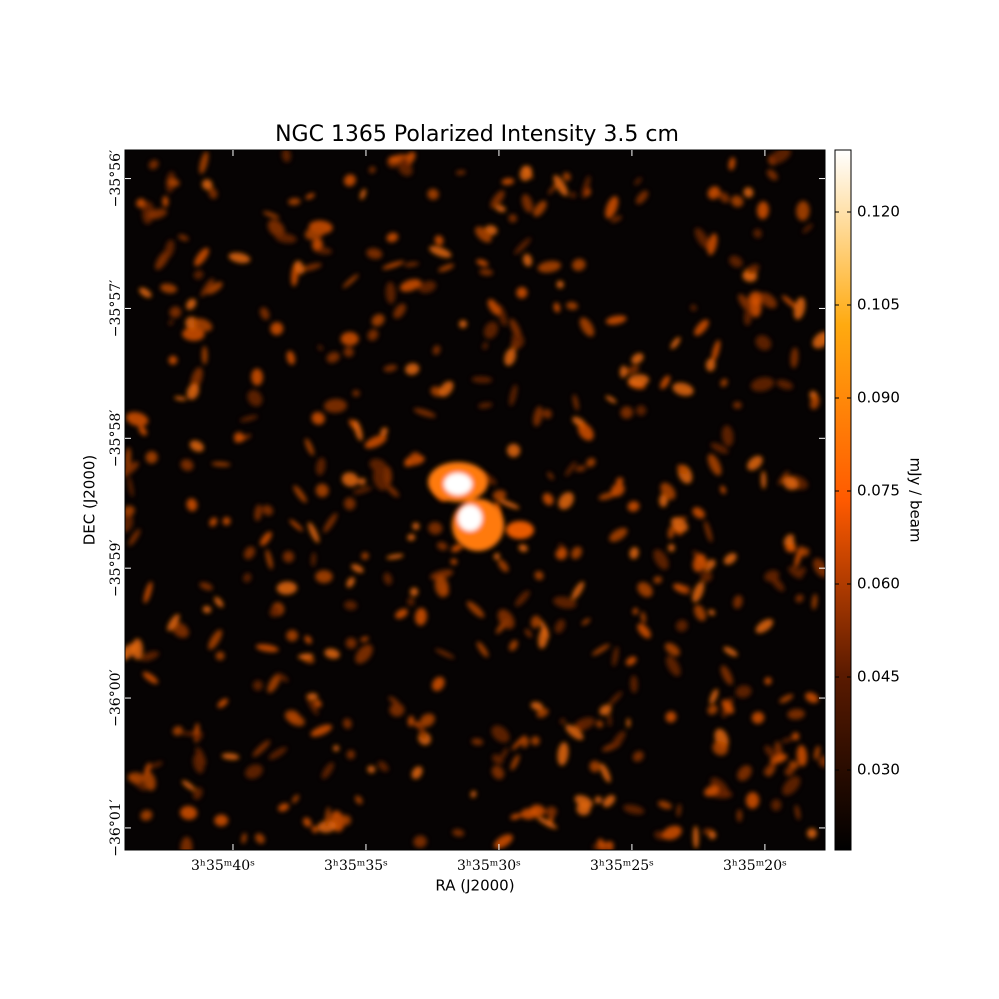  Describe the element at coordinates (481, 506) in the screenshot. I see `central-source` at that location.